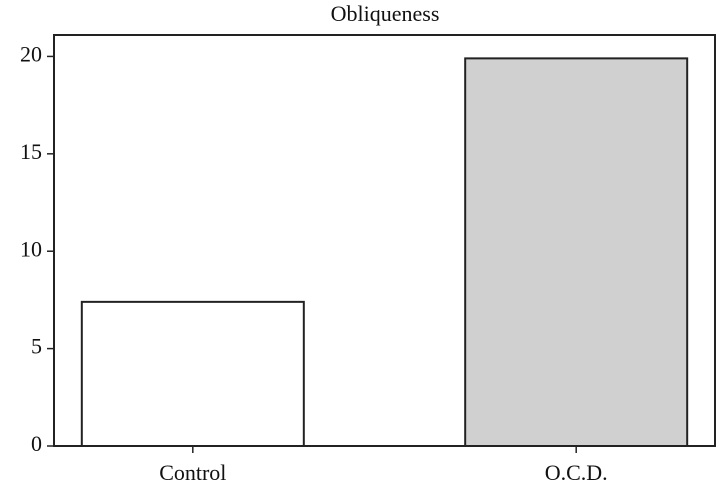 The width and height of the screenshot is (720, 489). Describe the element at coordinates (36, 346) in the screenshot. I see `y-tick-label: 5` at that location.